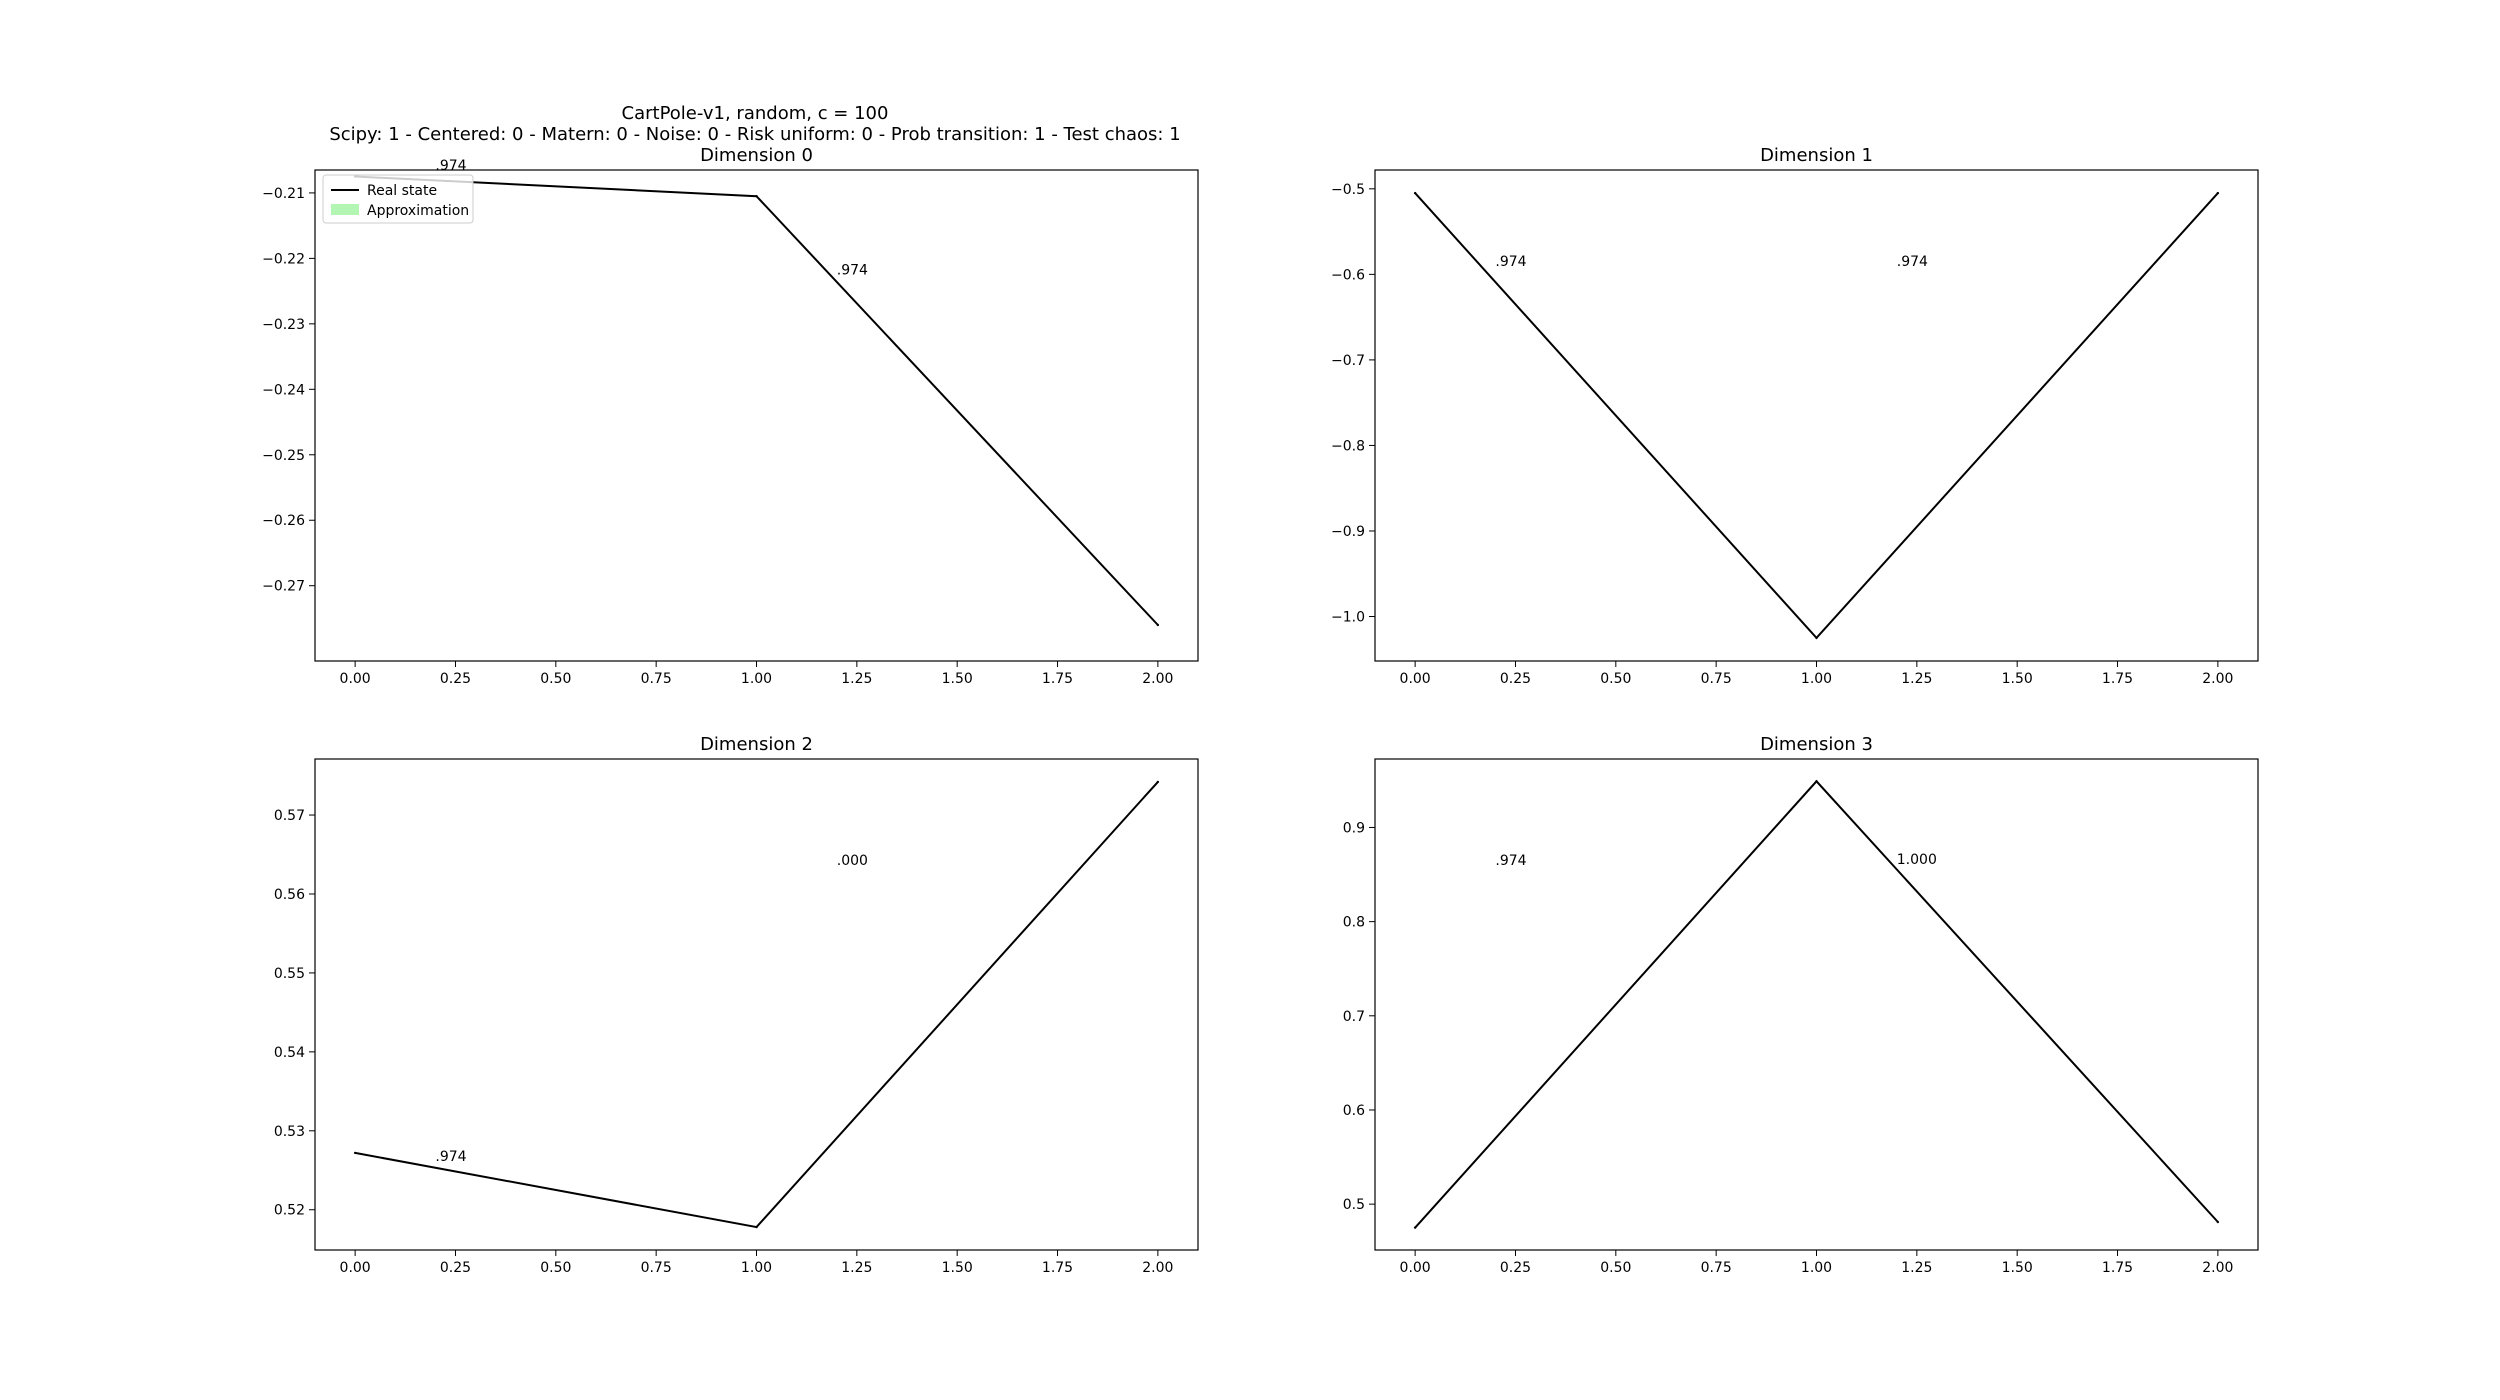 Image resolution: width=2500 pixels, height=1400 pixels. What do you see at coordinates (283, 521) in the screenshot?
I see `y-tick-label: −0.26` at bounding box center [283, 521].